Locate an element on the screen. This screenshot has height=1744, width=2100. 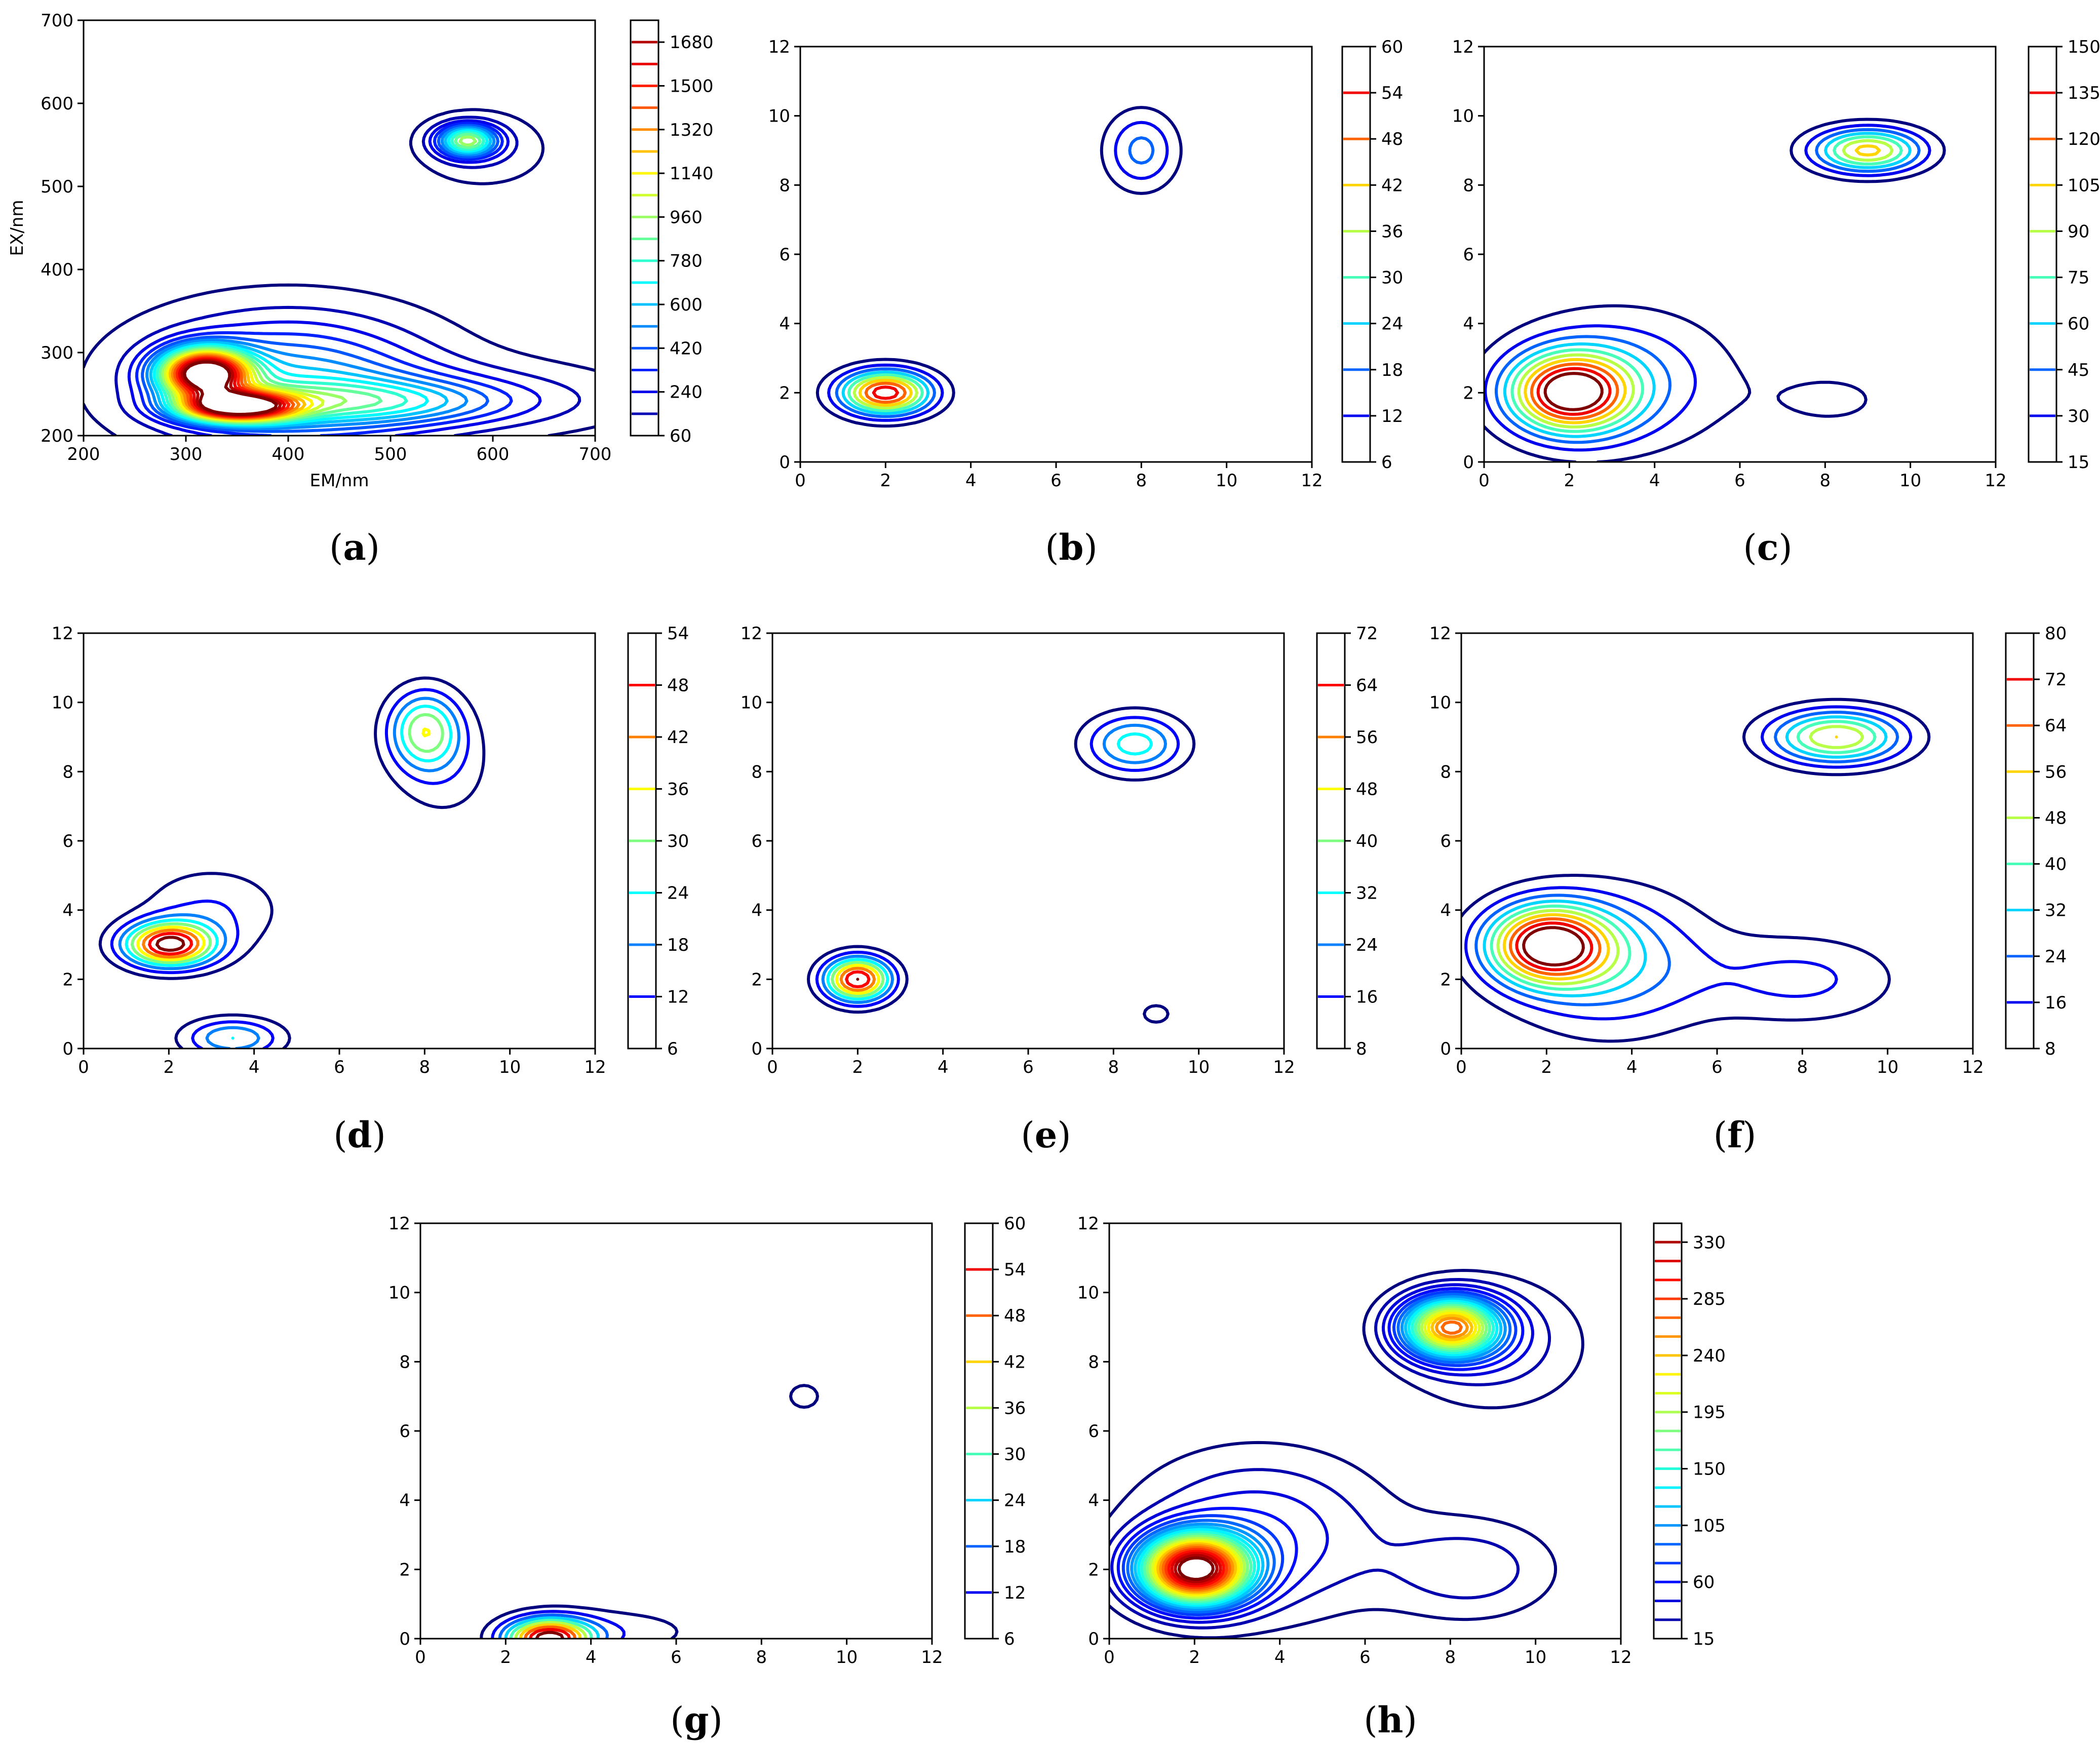
colorbar-tick-label: 24 is located at coordinates (1015, 1501).